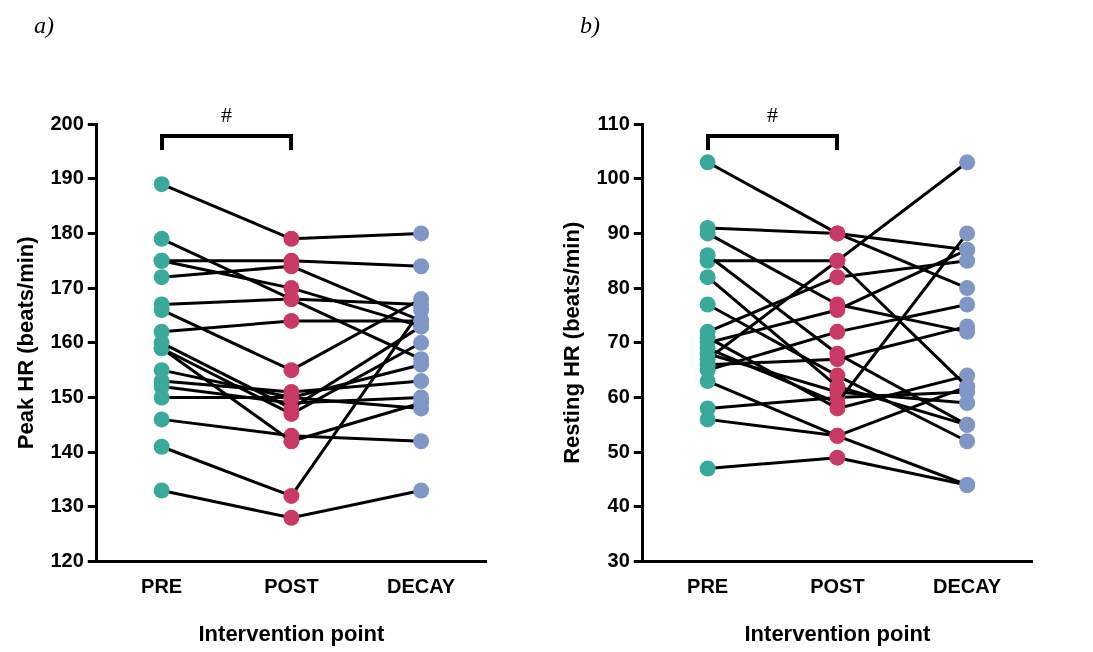 The image size is (1093, 652). I want to click on y-tick-label: 70, so click(618, 341).